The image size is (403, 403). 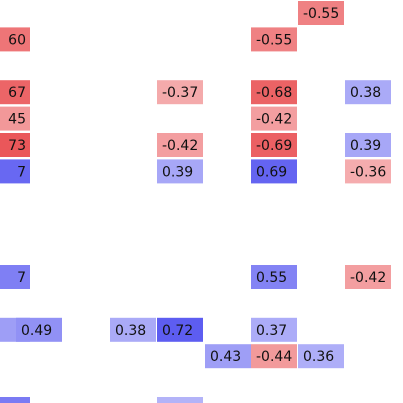 What do you see at coordinates (36, 331) in the screenshot?
I see `heatmap-cell-label: 0.49` at bounding box center [36, 331].